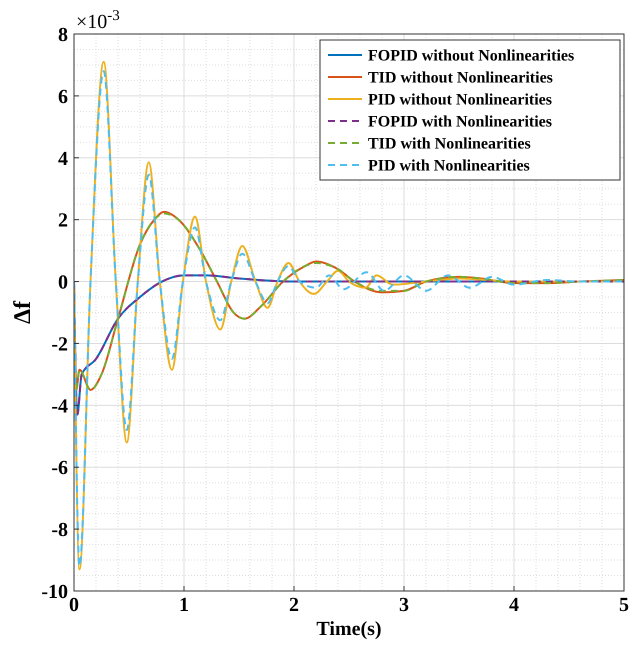  Describe the element at coordinates (404, 605) in the screenshot. I see `x-tick-label: 3` at that location.